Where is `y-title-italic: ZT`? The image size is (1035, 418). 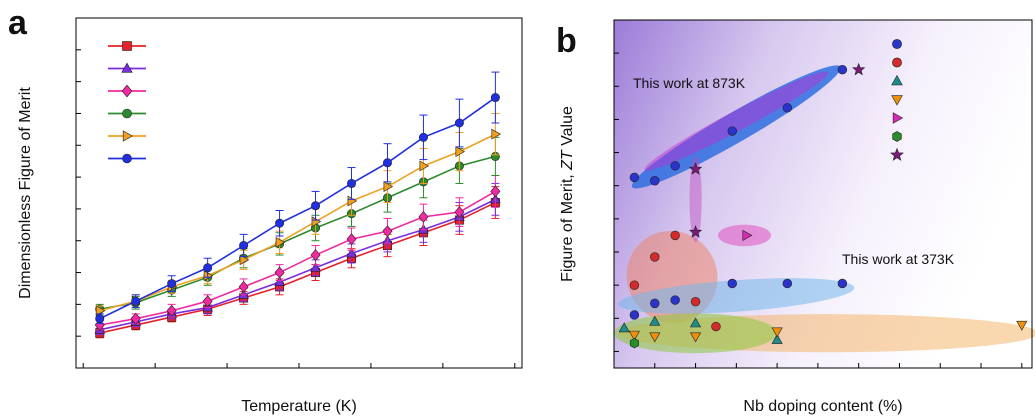
y-title-italic: ZT is located at coordinates (567, 160).